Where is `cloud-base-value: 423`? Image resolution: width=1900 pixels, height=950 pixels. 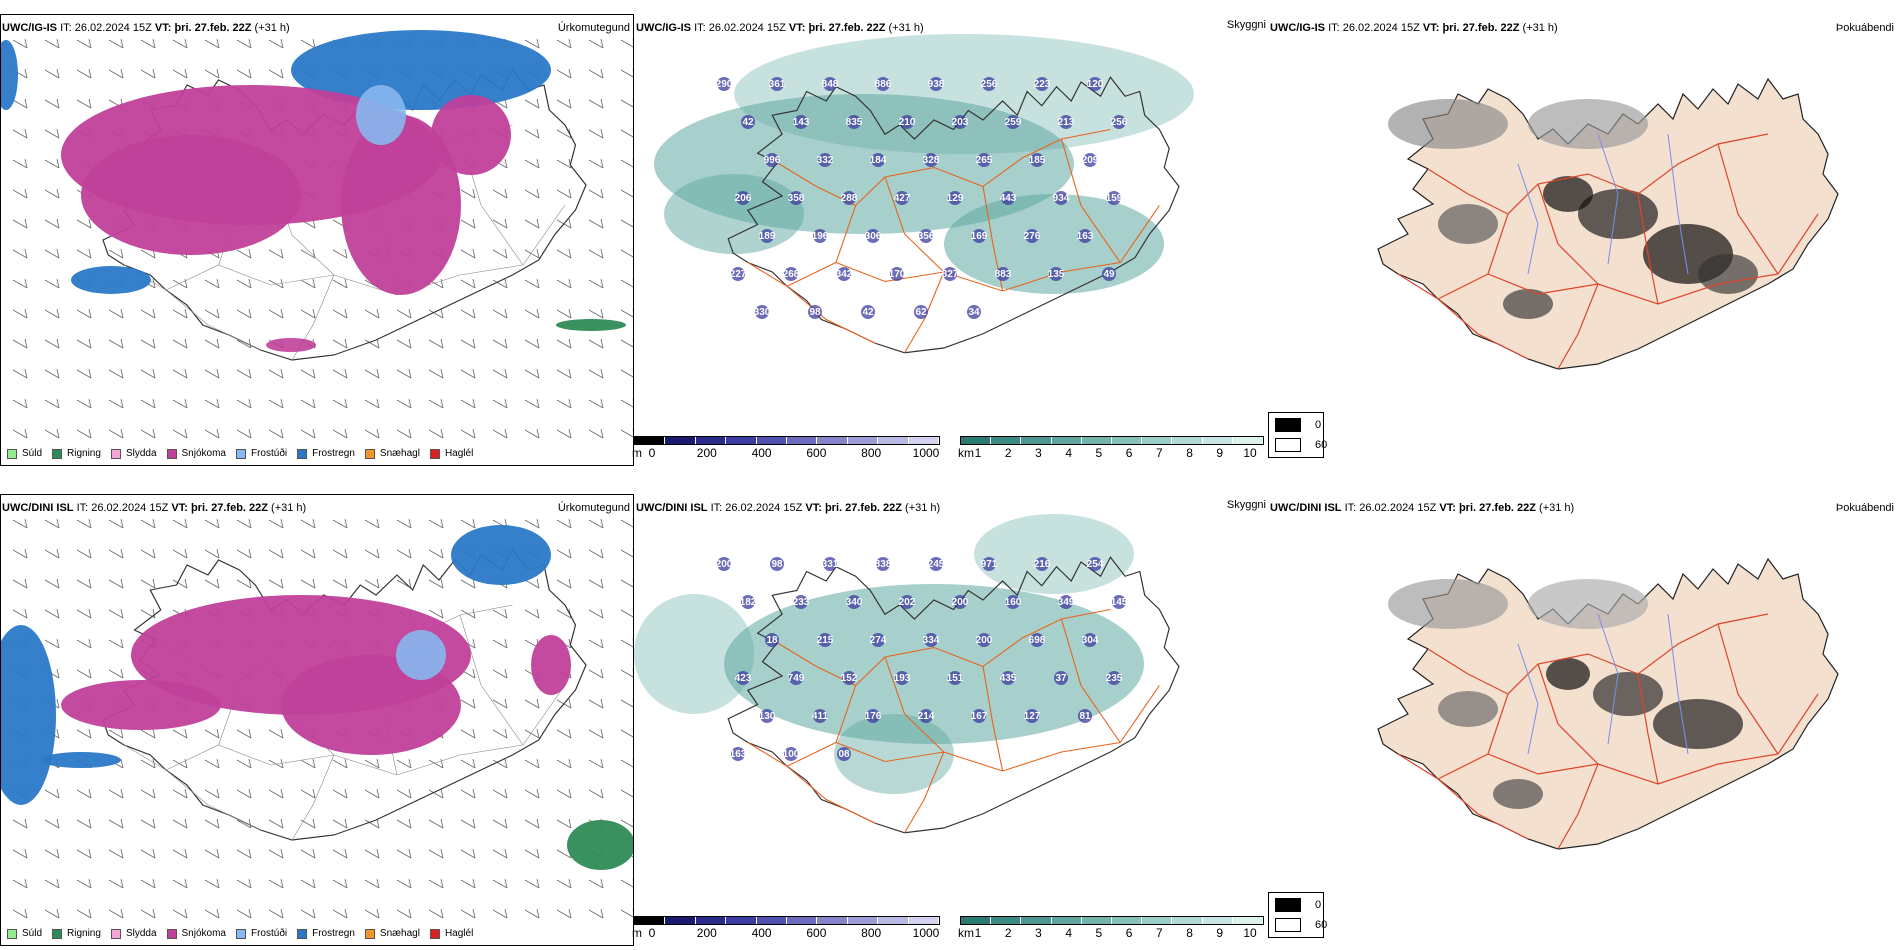
cloud-base-value: 423 is located at coordinates (743, 678).